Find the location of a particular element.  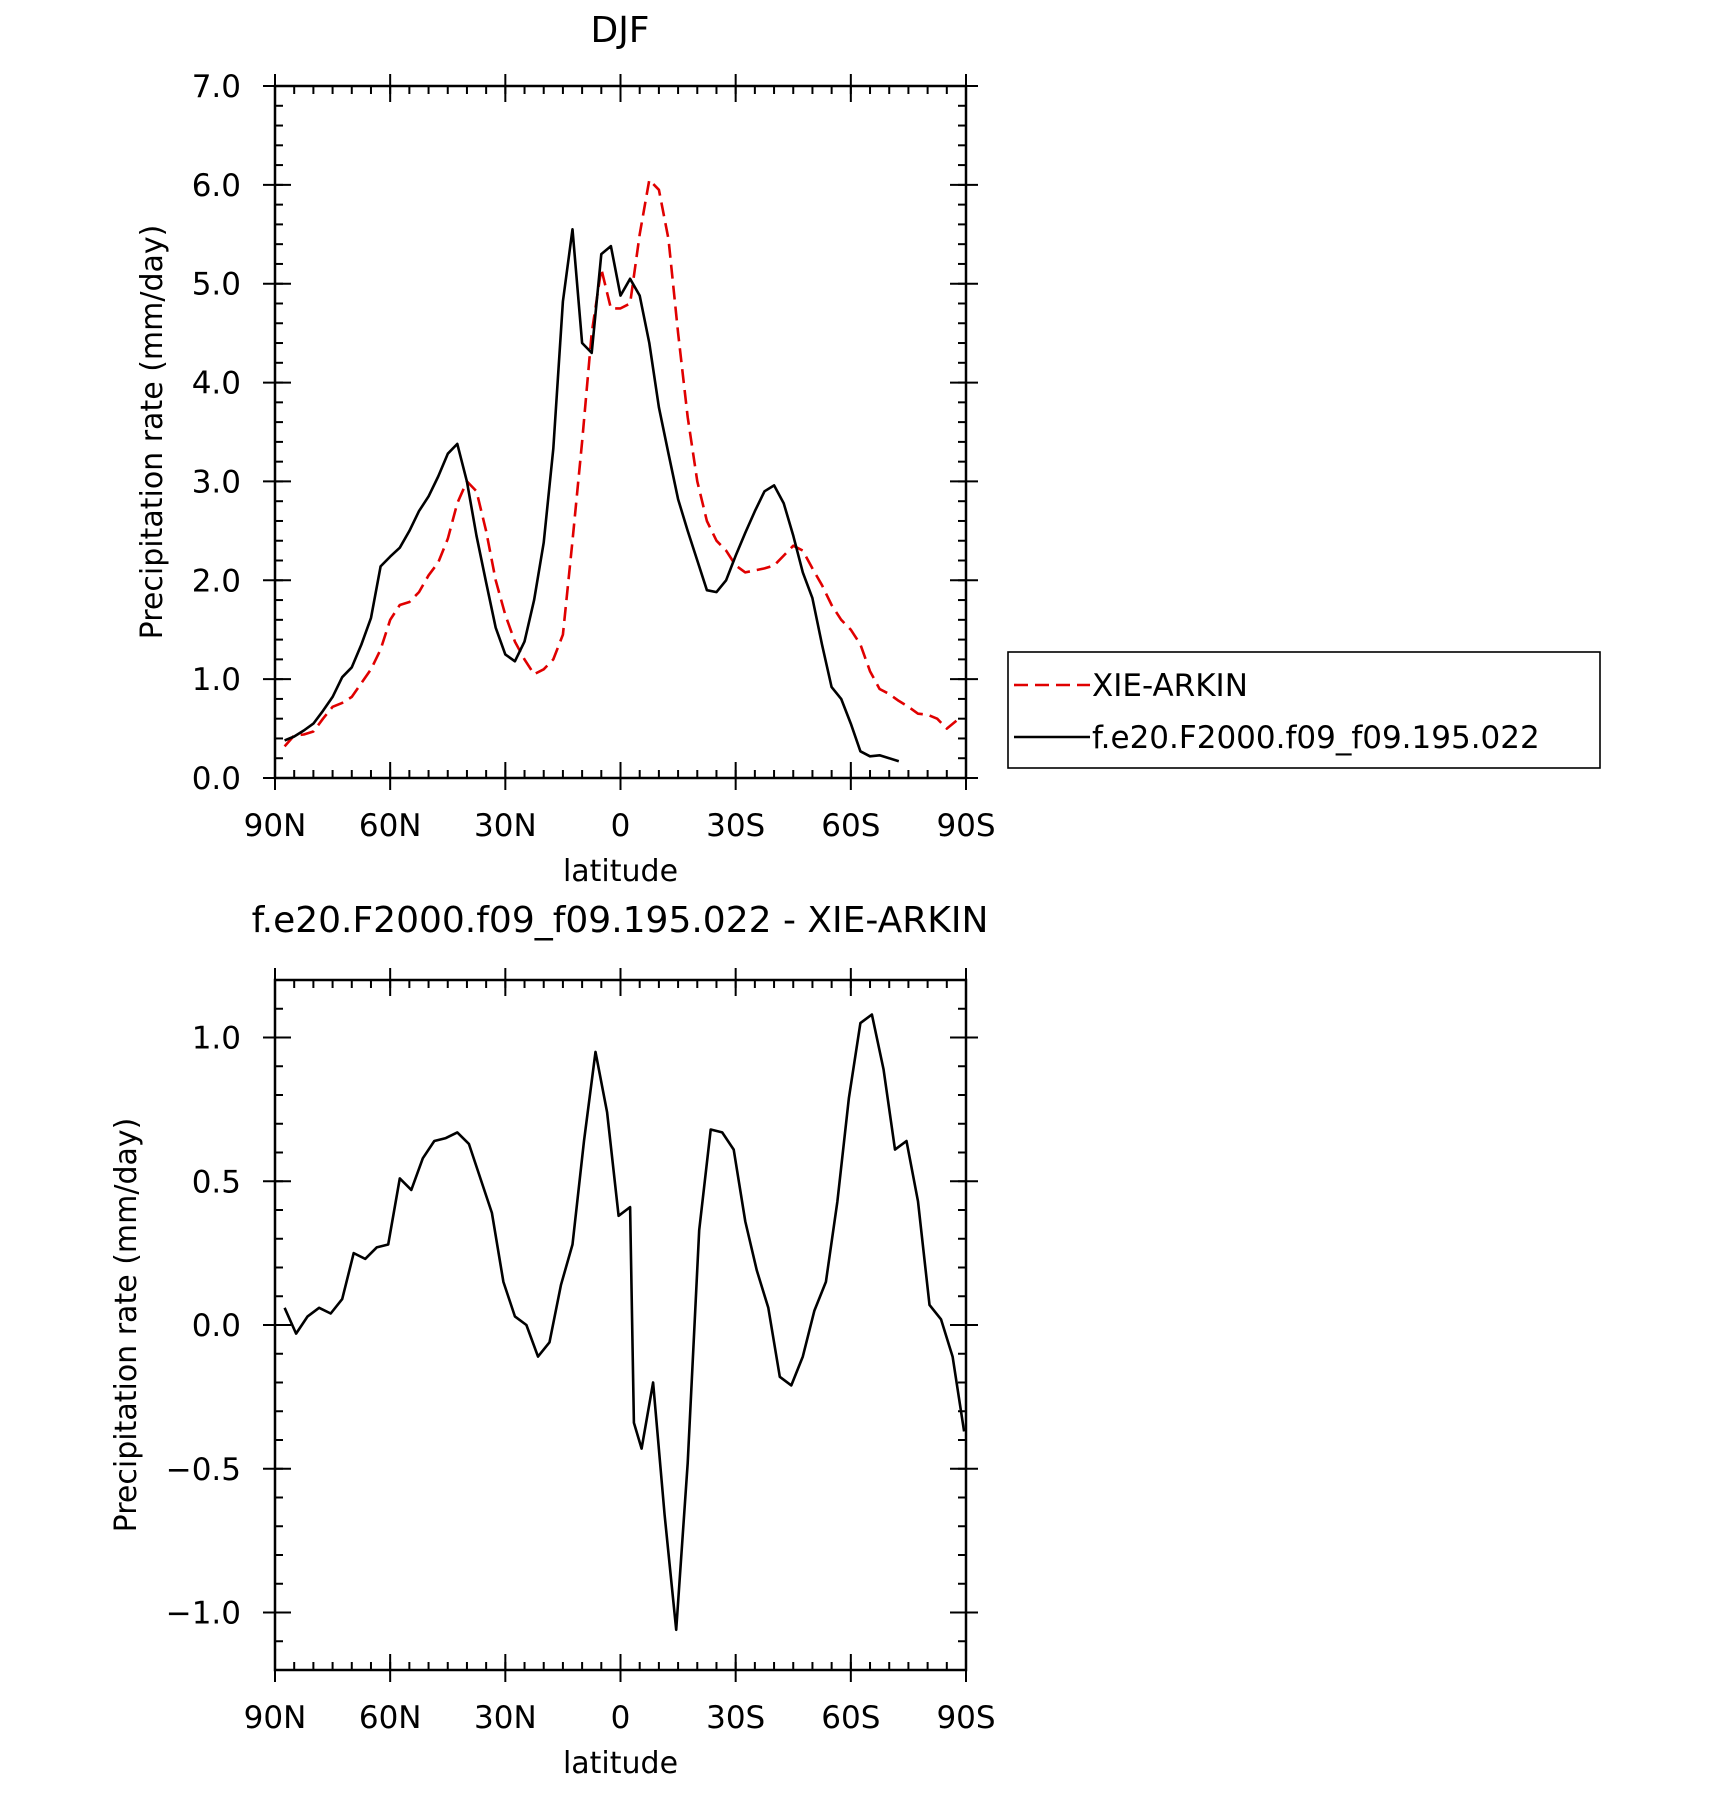

chart-0-y-tick-label: 0.0 is located at coordinates (216, 779).